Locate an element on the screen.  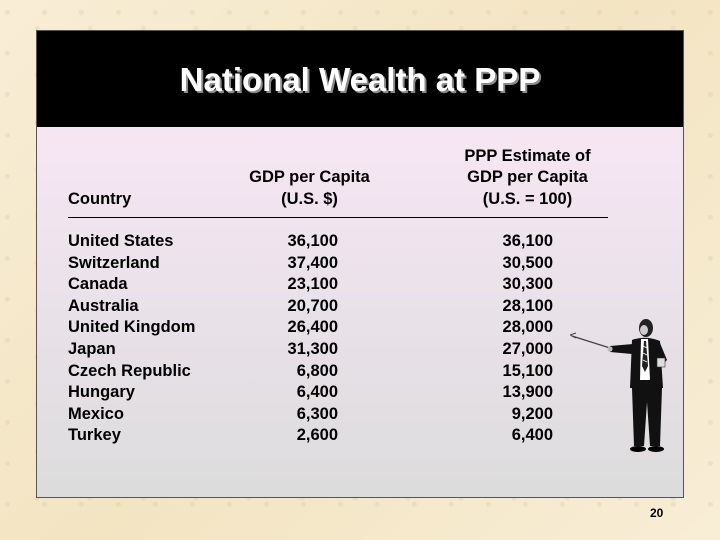
cell-country: Mexico is located at coordinates (96, 413).